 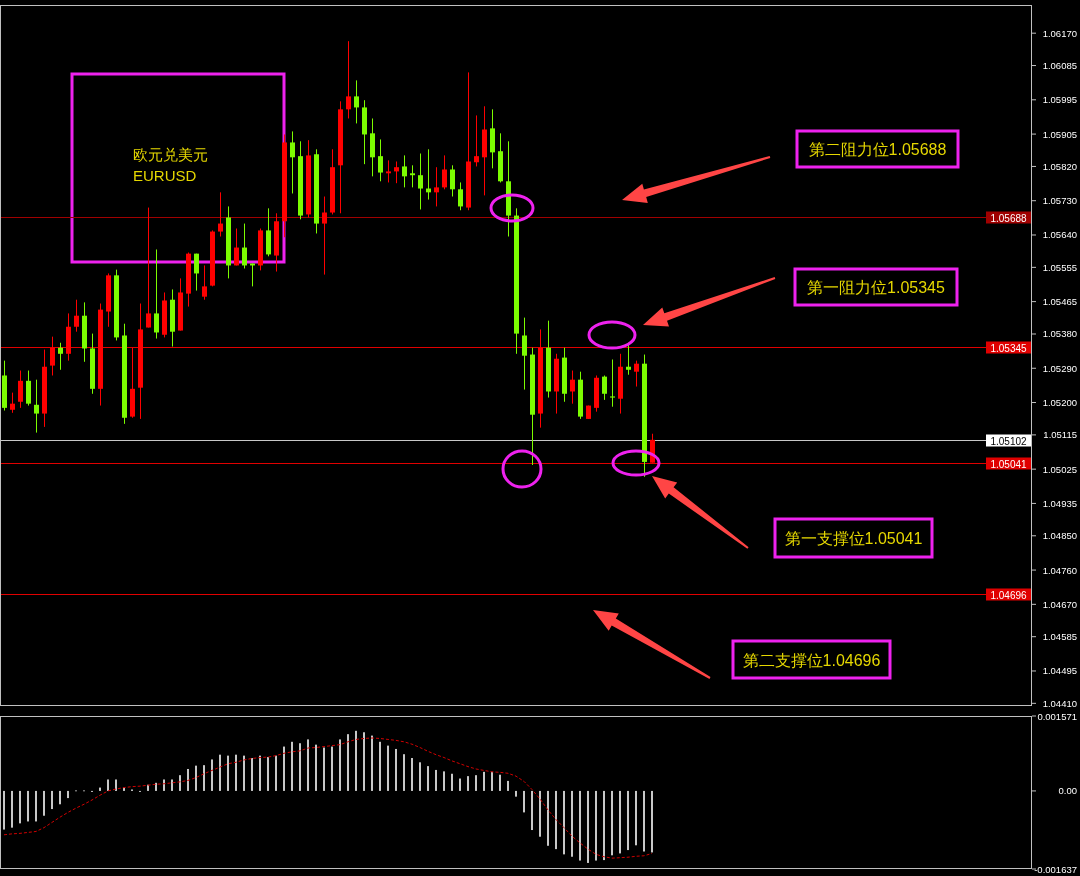 What do you see at coordinates (1059, 403) in the screenshot?
I see `y-tick-label: 1.05200` at bounding box center [1059, 403].